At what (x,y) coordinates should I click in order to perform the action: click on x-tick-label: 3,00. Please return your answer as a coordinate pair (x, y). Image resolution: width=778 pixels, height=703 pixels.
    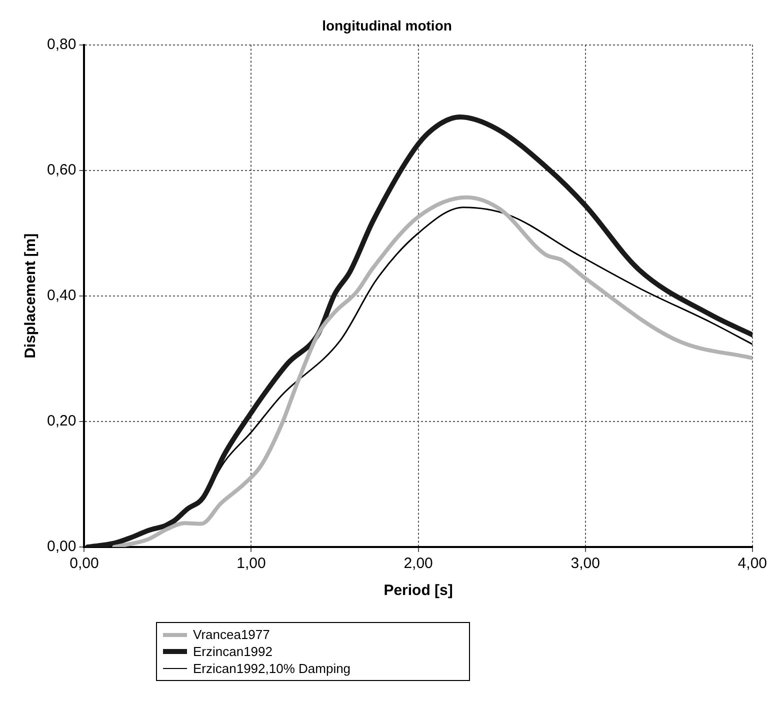
    Looking at the image, I should click on (585, 563).